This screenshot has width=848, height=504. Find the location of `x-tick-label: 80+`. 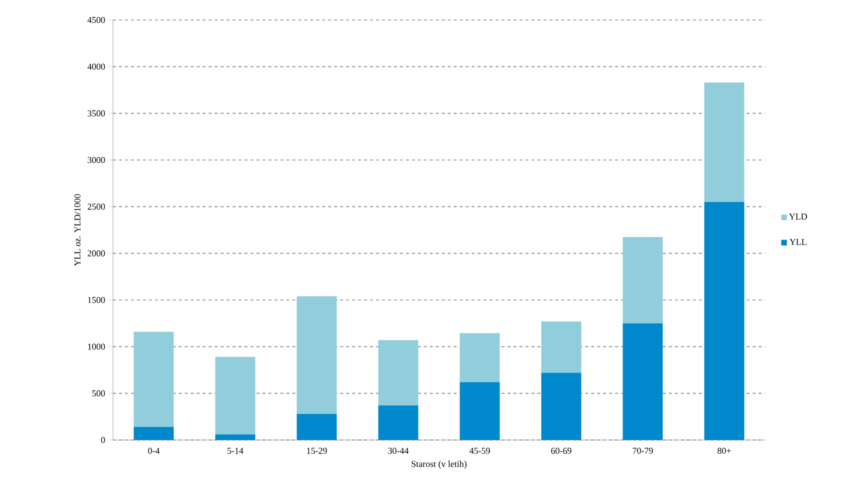

x-tick-label: 80+ is located at coordinates (724, 451).